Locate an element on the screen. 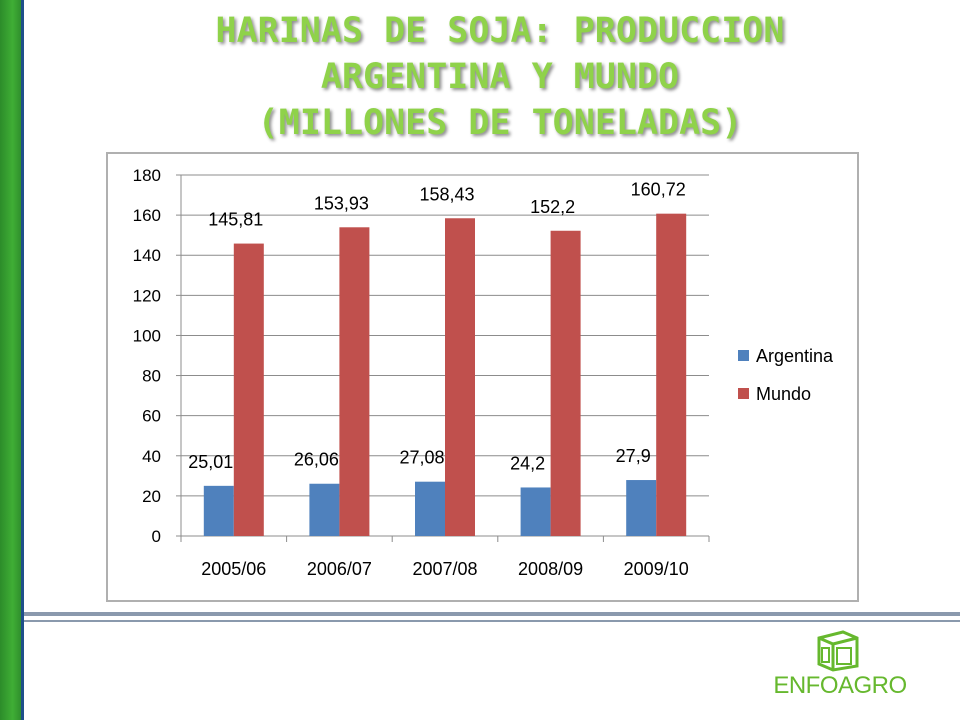 The height and width of the screenshot is (720, 960). x-tick-label: 2009/10 is located at coordinates (656, 569).